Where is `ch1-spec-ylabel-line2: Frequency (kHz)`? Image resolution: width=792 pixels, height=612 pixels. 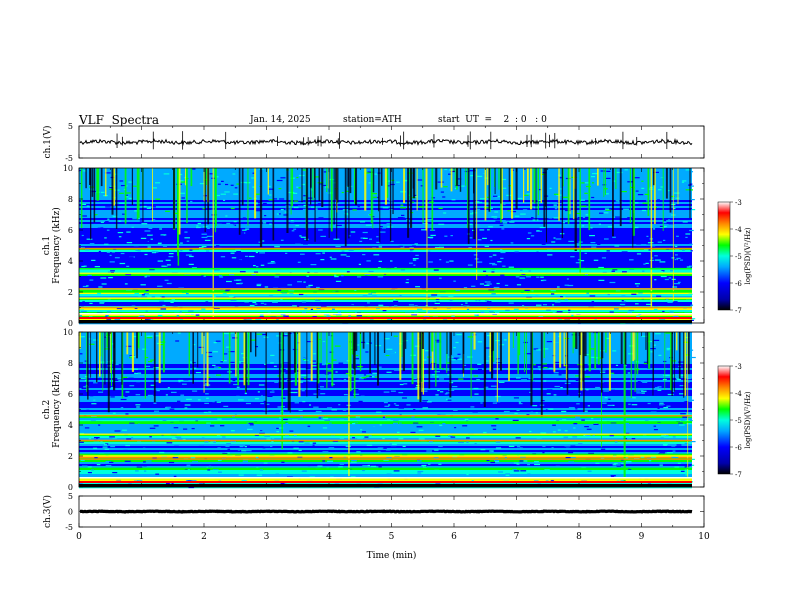
ch1-spec-ylabel-line2: Frequency (kHz) is located at coordinates (56, 245).